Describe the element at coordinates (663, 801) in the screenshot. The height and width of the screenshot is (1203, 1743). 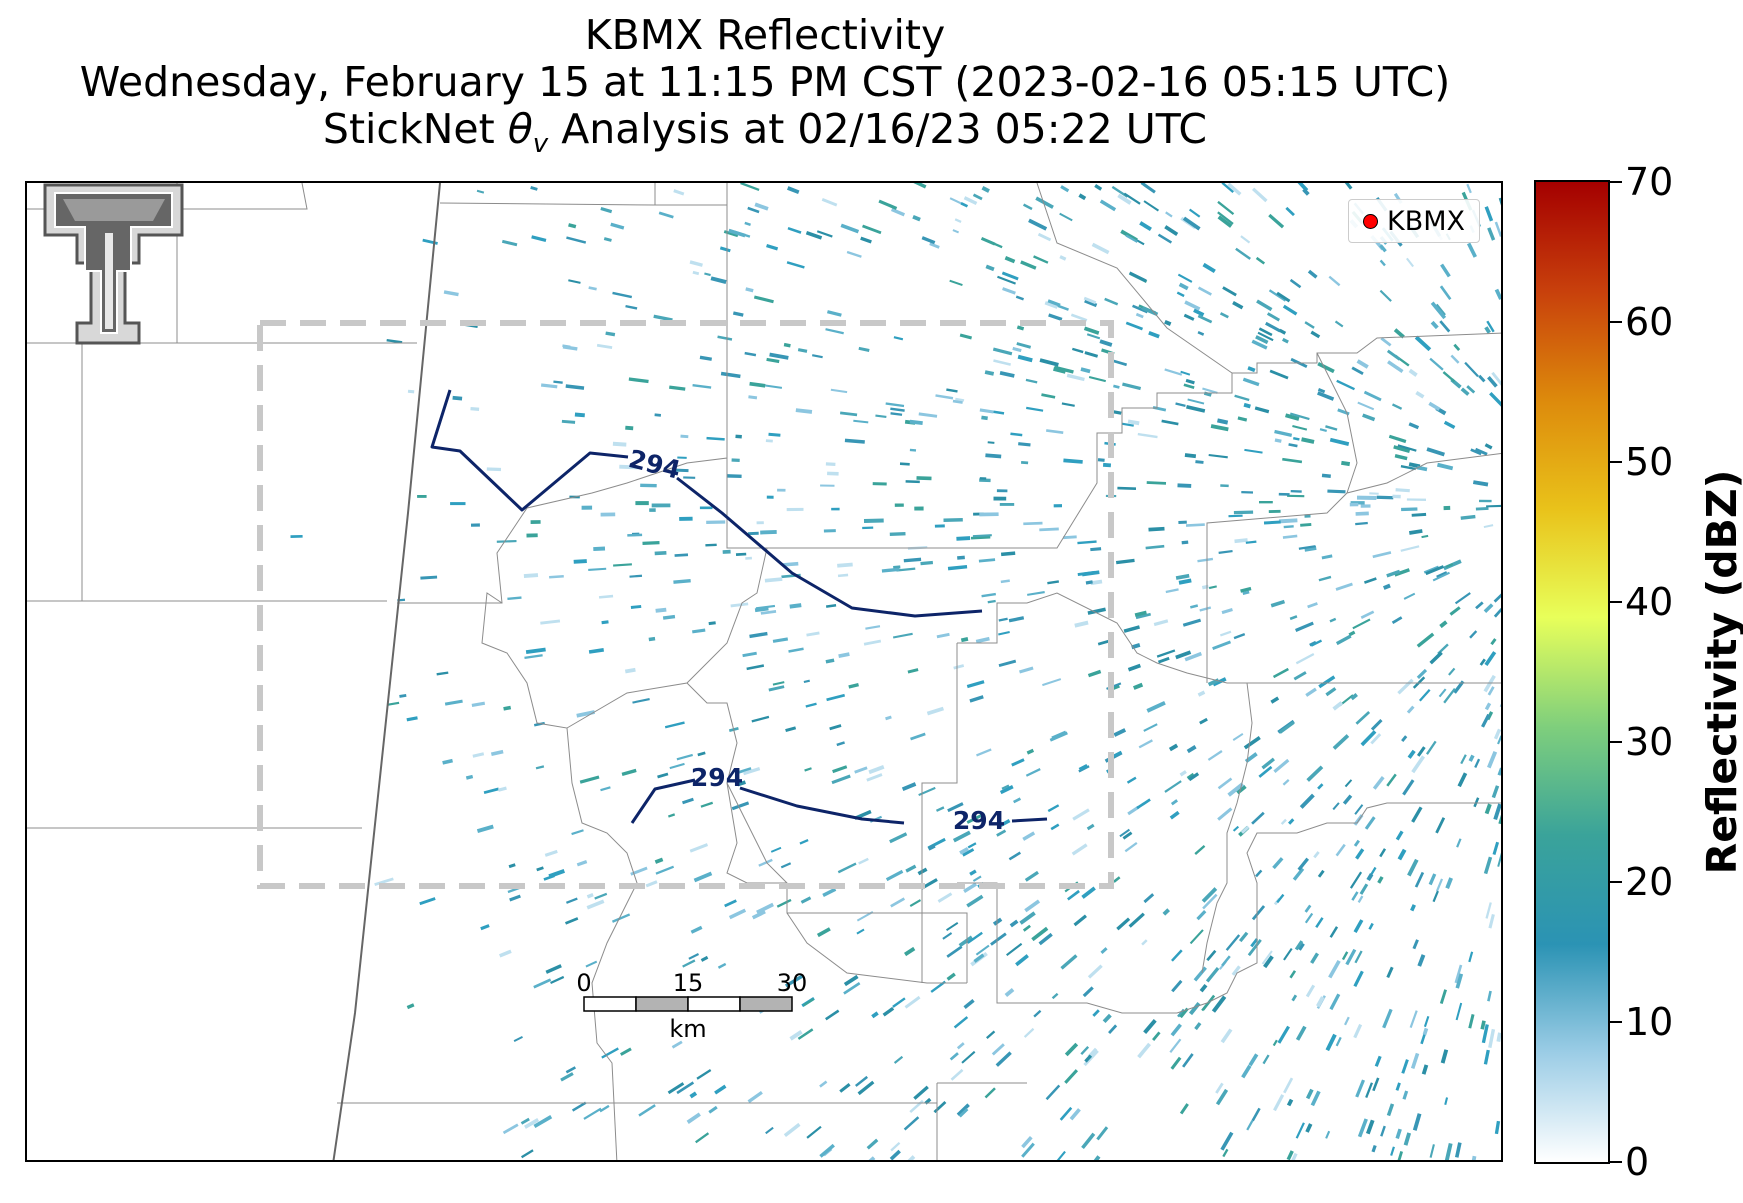
I see `contour-294-south` at that location.